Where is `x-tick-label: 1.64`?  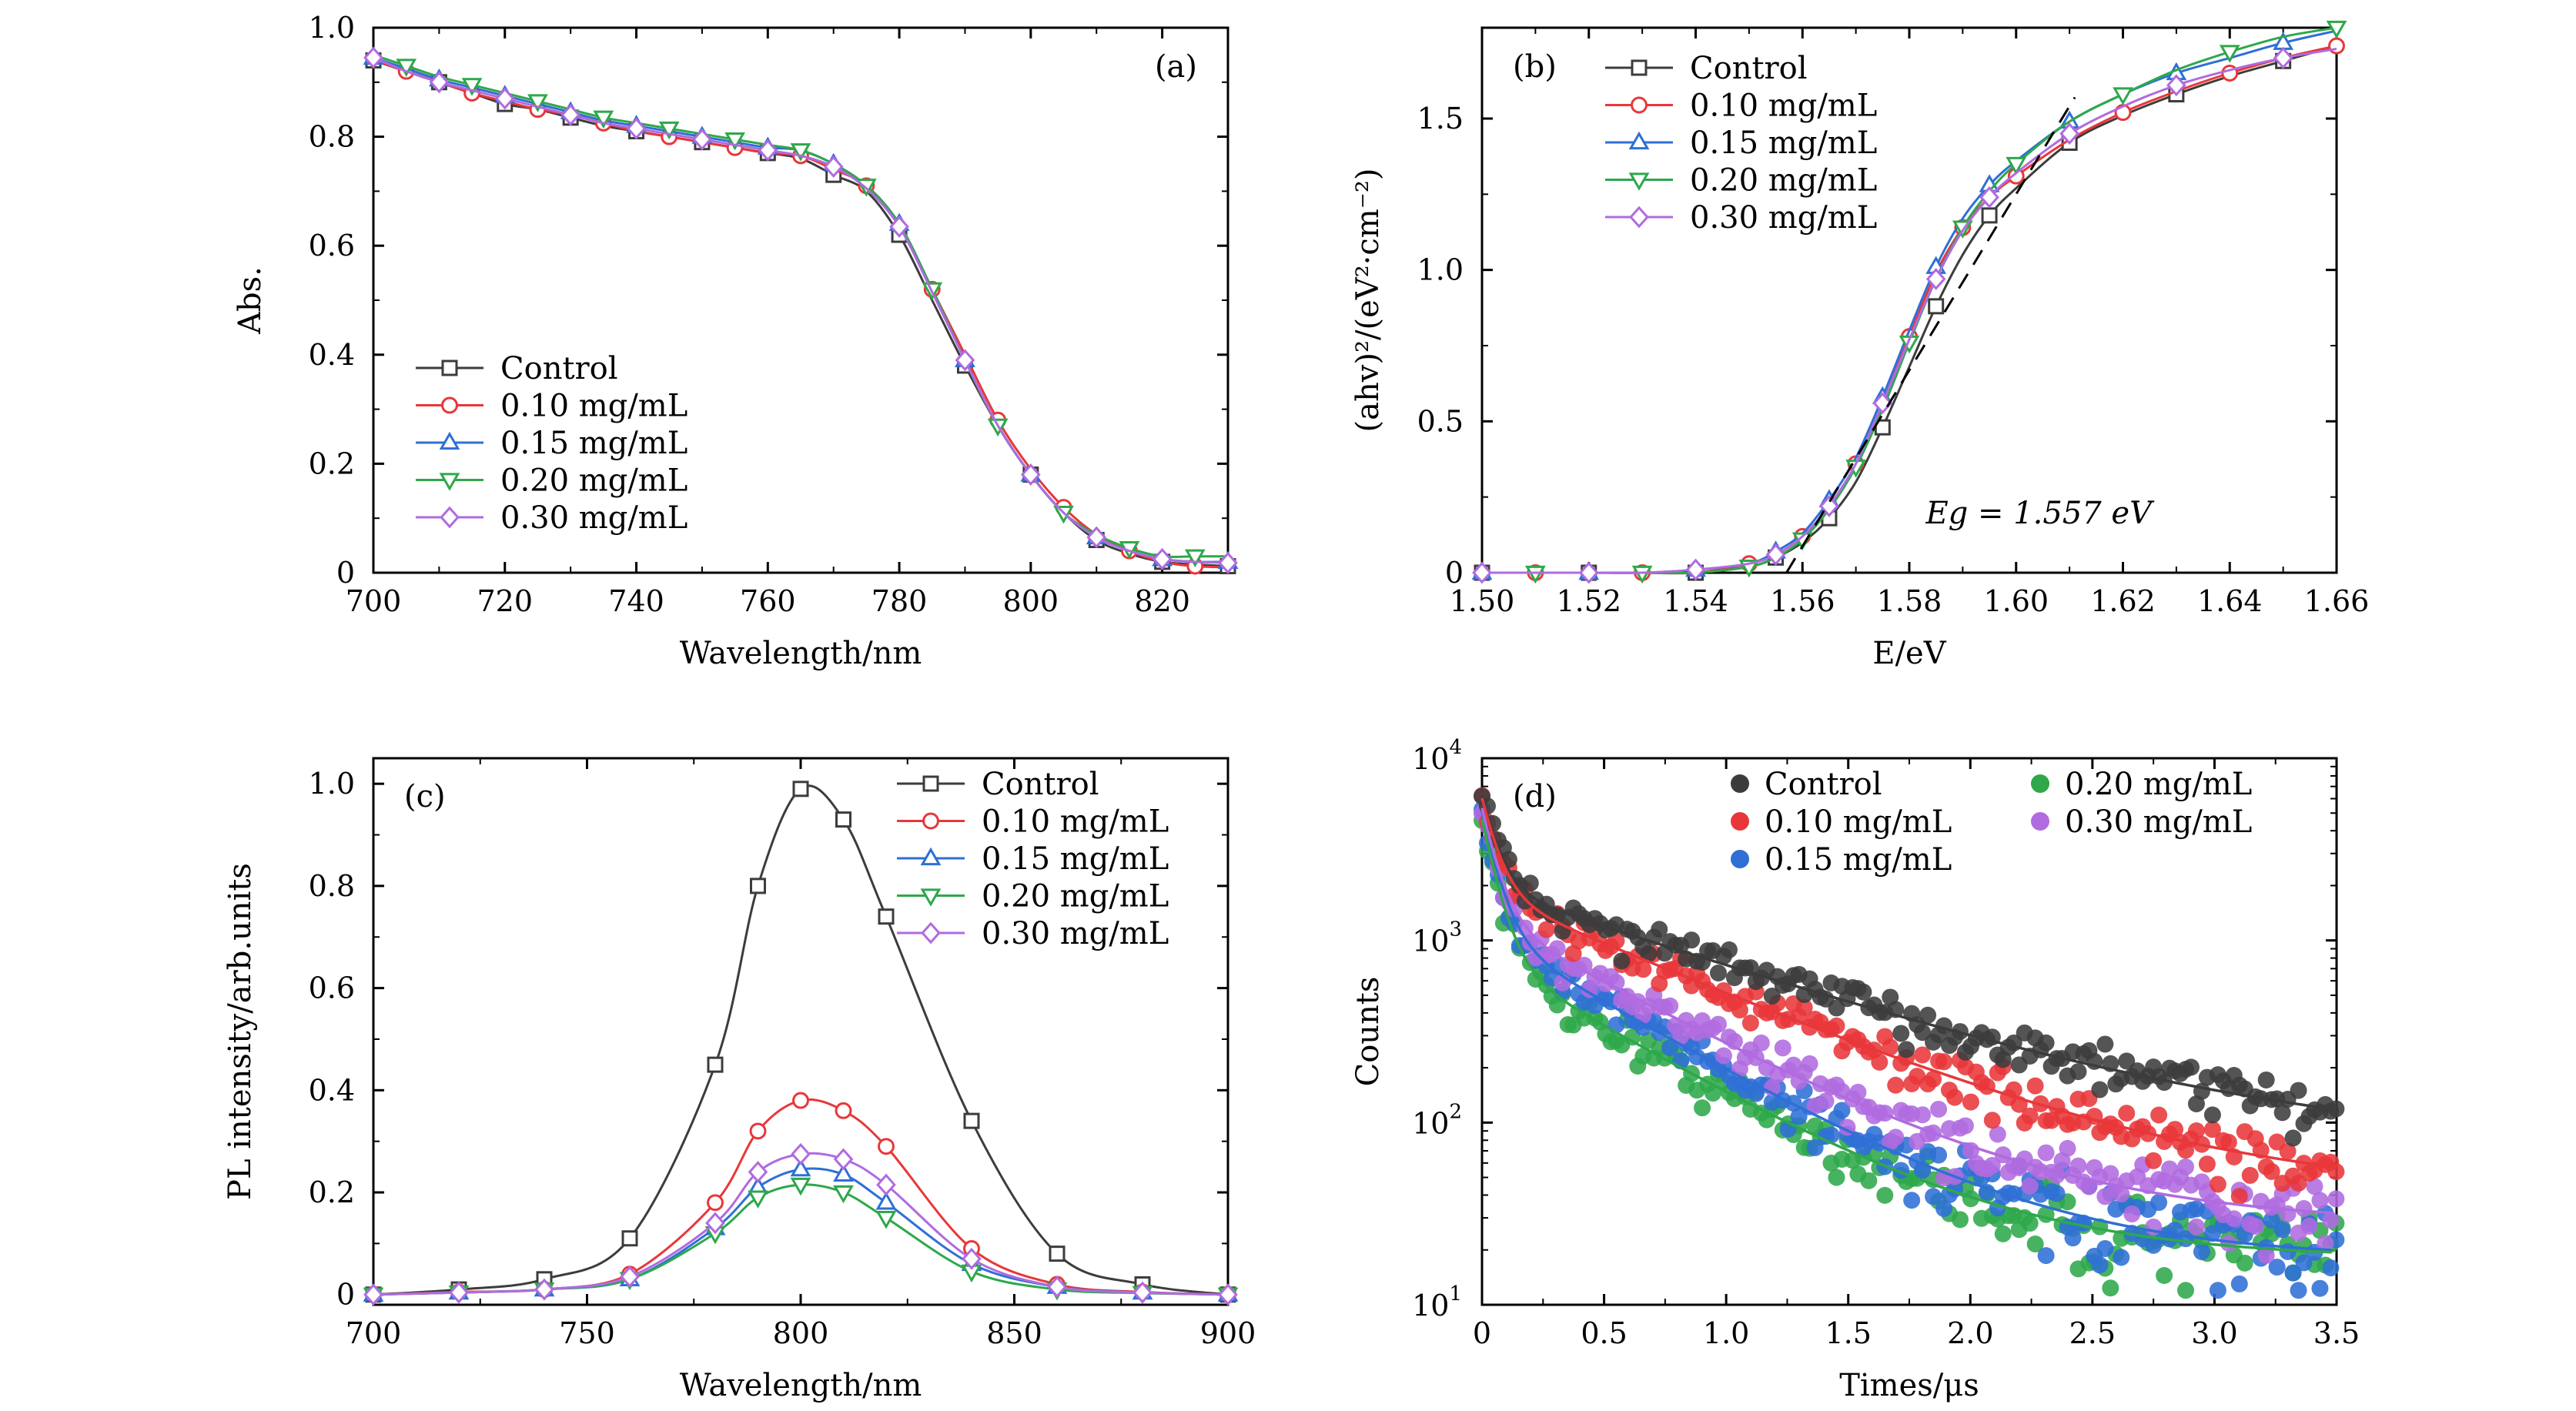
x-tick-label: 1.64 is located at coordinates (2230, 601).